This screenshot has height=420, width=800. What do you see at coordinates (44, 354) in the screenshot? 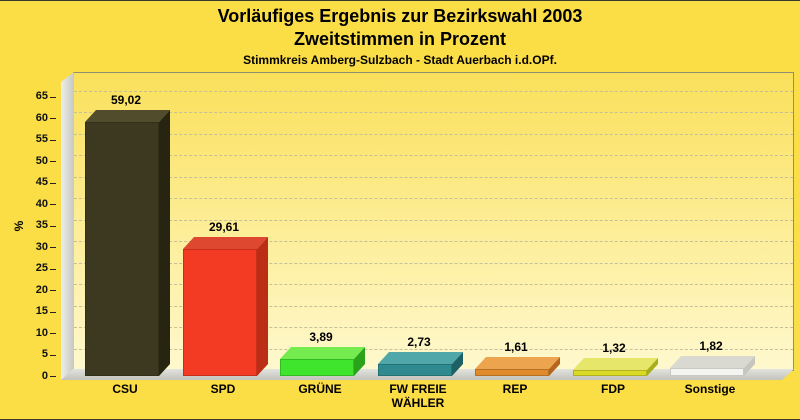
I see `y-tick-label-5: 5` at bounding box center [44, 354].